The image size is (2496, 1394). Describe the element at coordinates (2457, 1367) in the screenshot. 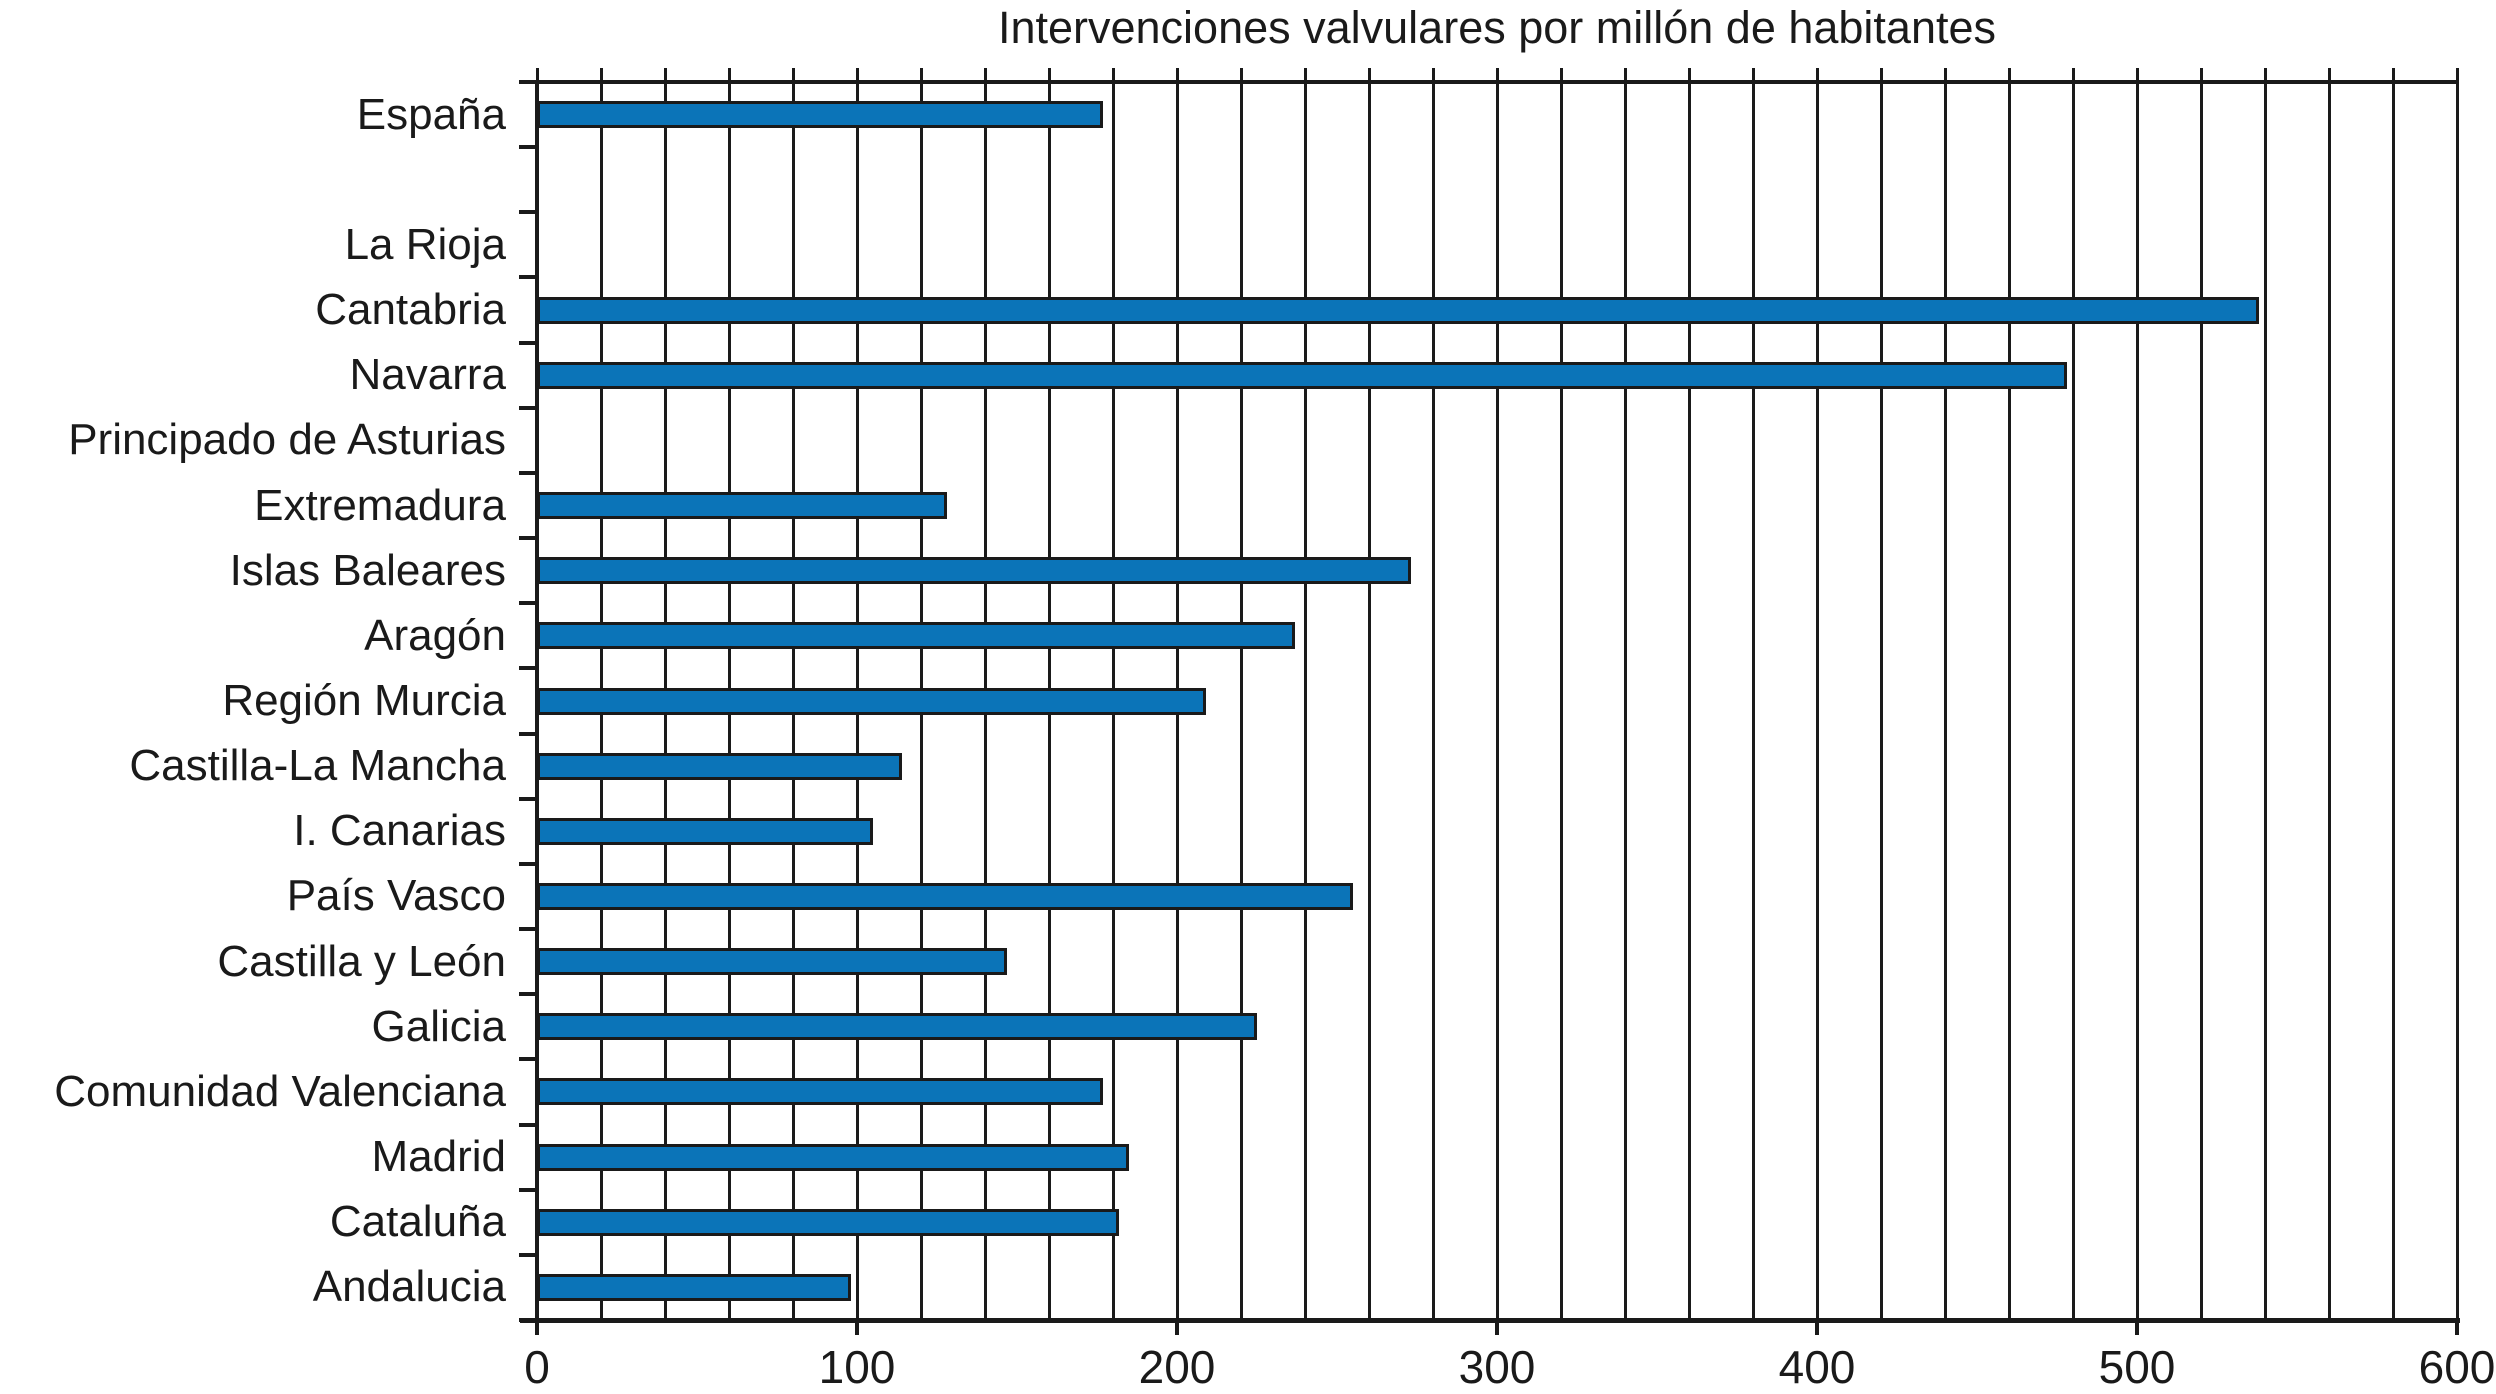

I see `x-tick-label: 600` at that location.